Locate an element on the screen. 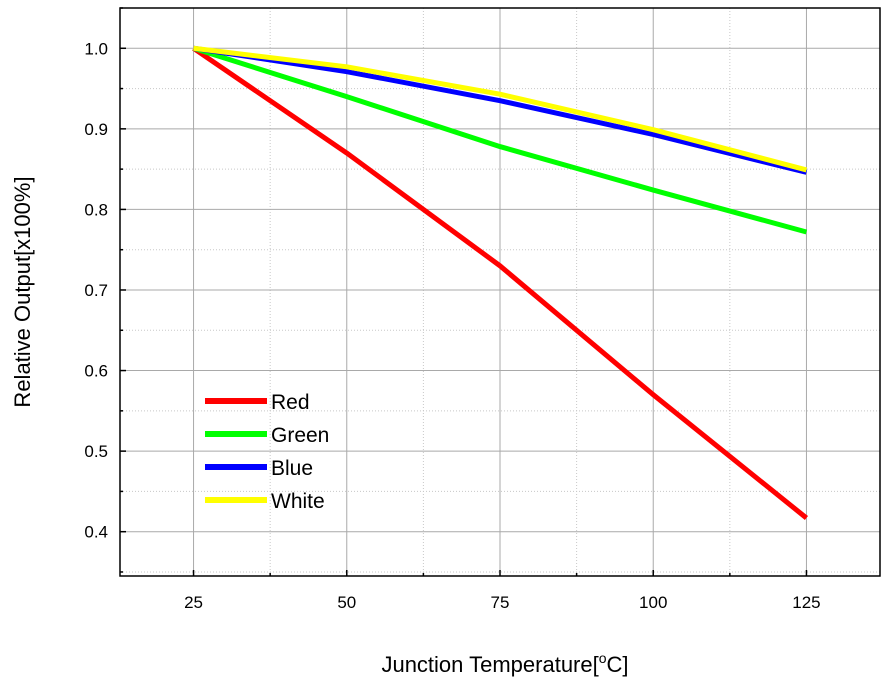 The height and width of the screenshot is (683, 883). x-tick-label: 75 is located at coordinates (500, 602).